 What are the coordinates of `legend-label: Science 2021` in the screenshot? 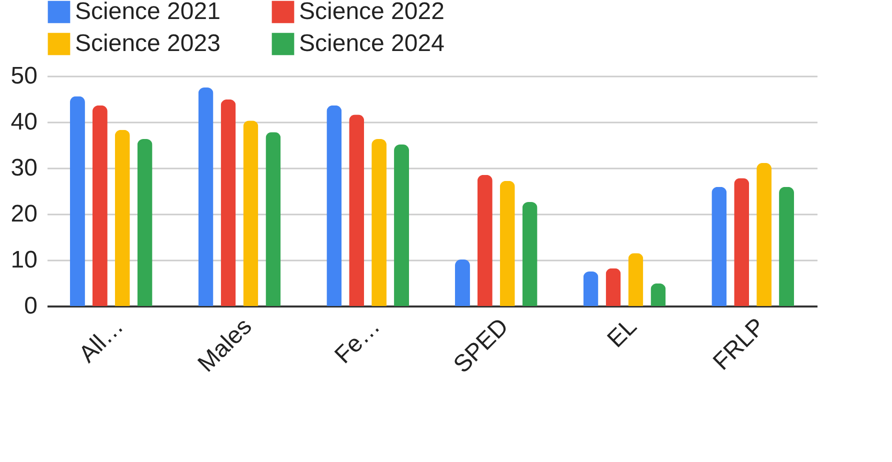 It's located at (147, 12).